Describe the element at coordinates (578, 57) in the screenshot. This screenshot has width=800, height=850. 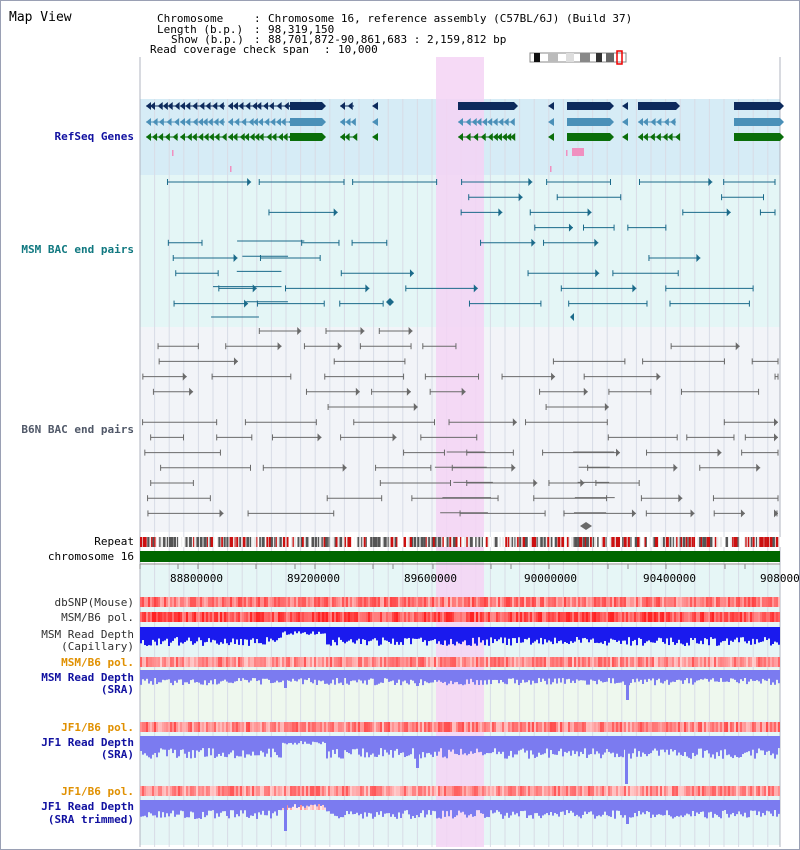
I see `chromosome-ideogram` at that location.